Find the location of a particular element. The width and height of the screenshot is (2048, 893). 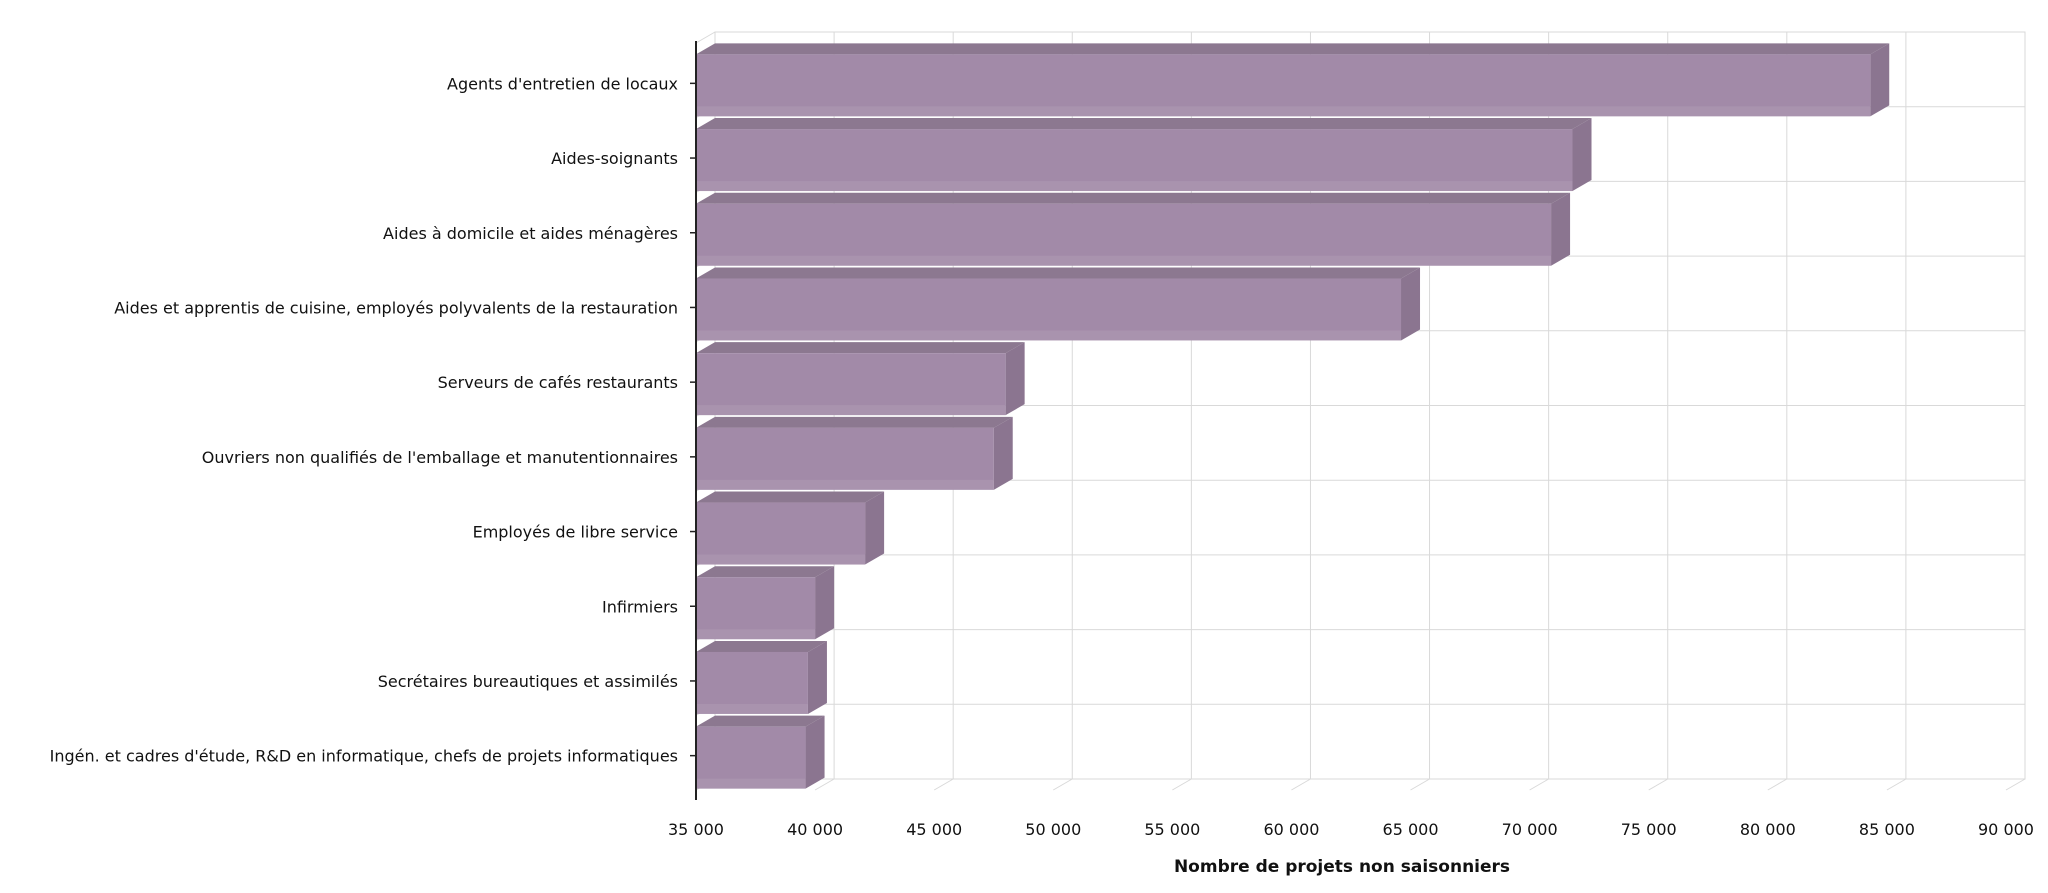

x-tick-label: 70 000 is located at coordinates (1530, 829).